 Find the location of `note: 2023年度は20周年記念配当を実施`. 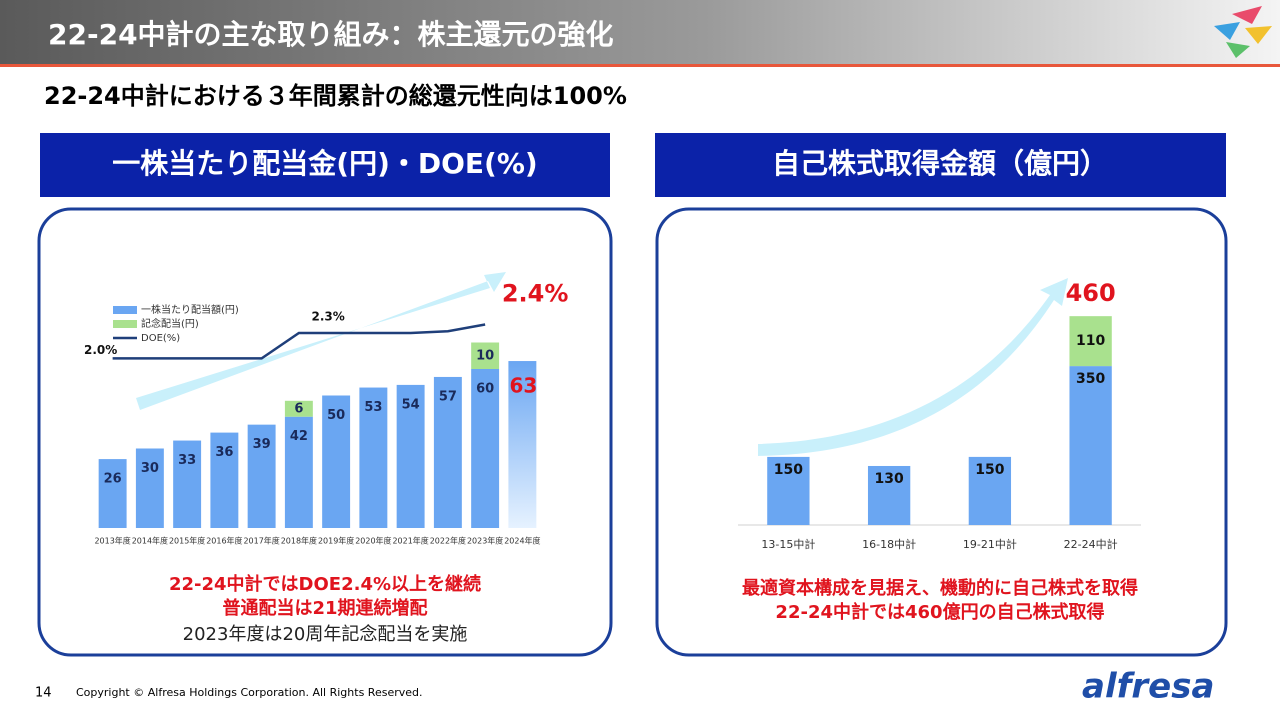

note: 2023年度は20周年記念配当を実施 is located at coordinates (325, 634).